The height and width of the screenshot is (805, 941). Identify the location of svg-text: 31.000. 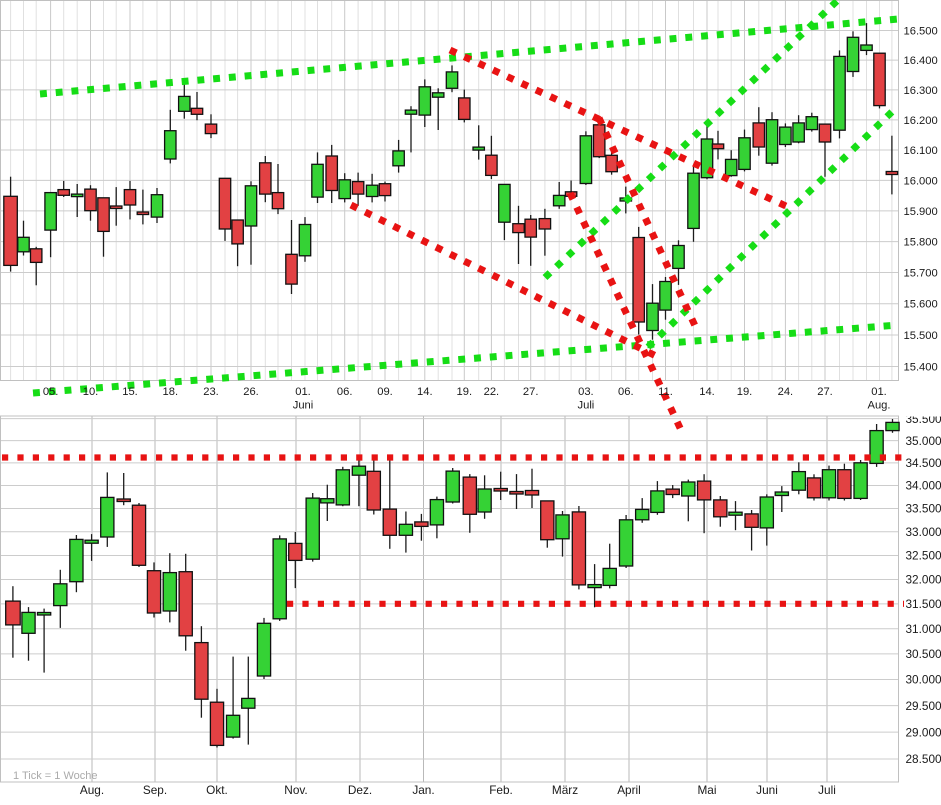
(923, 629).